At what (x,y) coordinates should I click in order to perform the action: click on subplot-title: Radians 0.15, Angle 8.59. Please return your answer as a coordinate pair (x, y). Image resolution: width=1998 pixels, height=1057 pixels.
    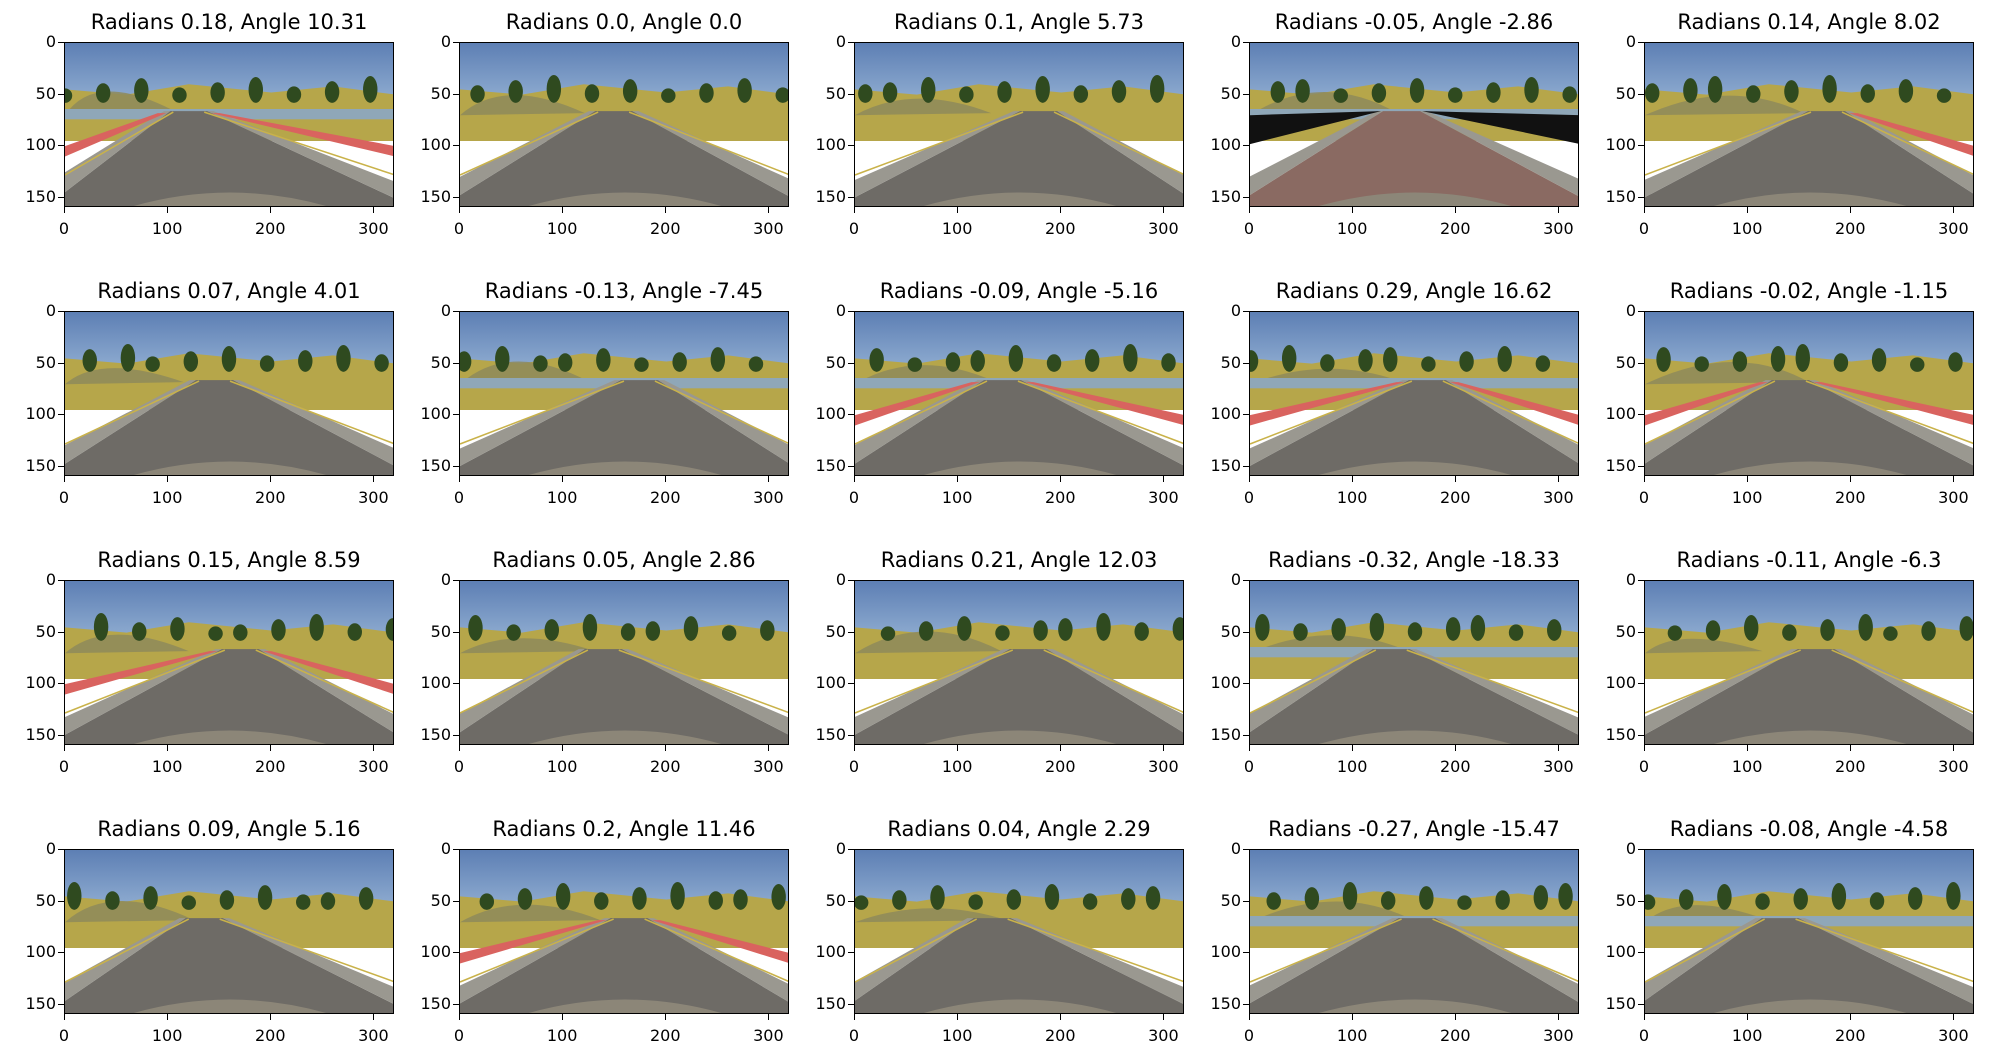
    Looking at the image, I should click on (229, 560).